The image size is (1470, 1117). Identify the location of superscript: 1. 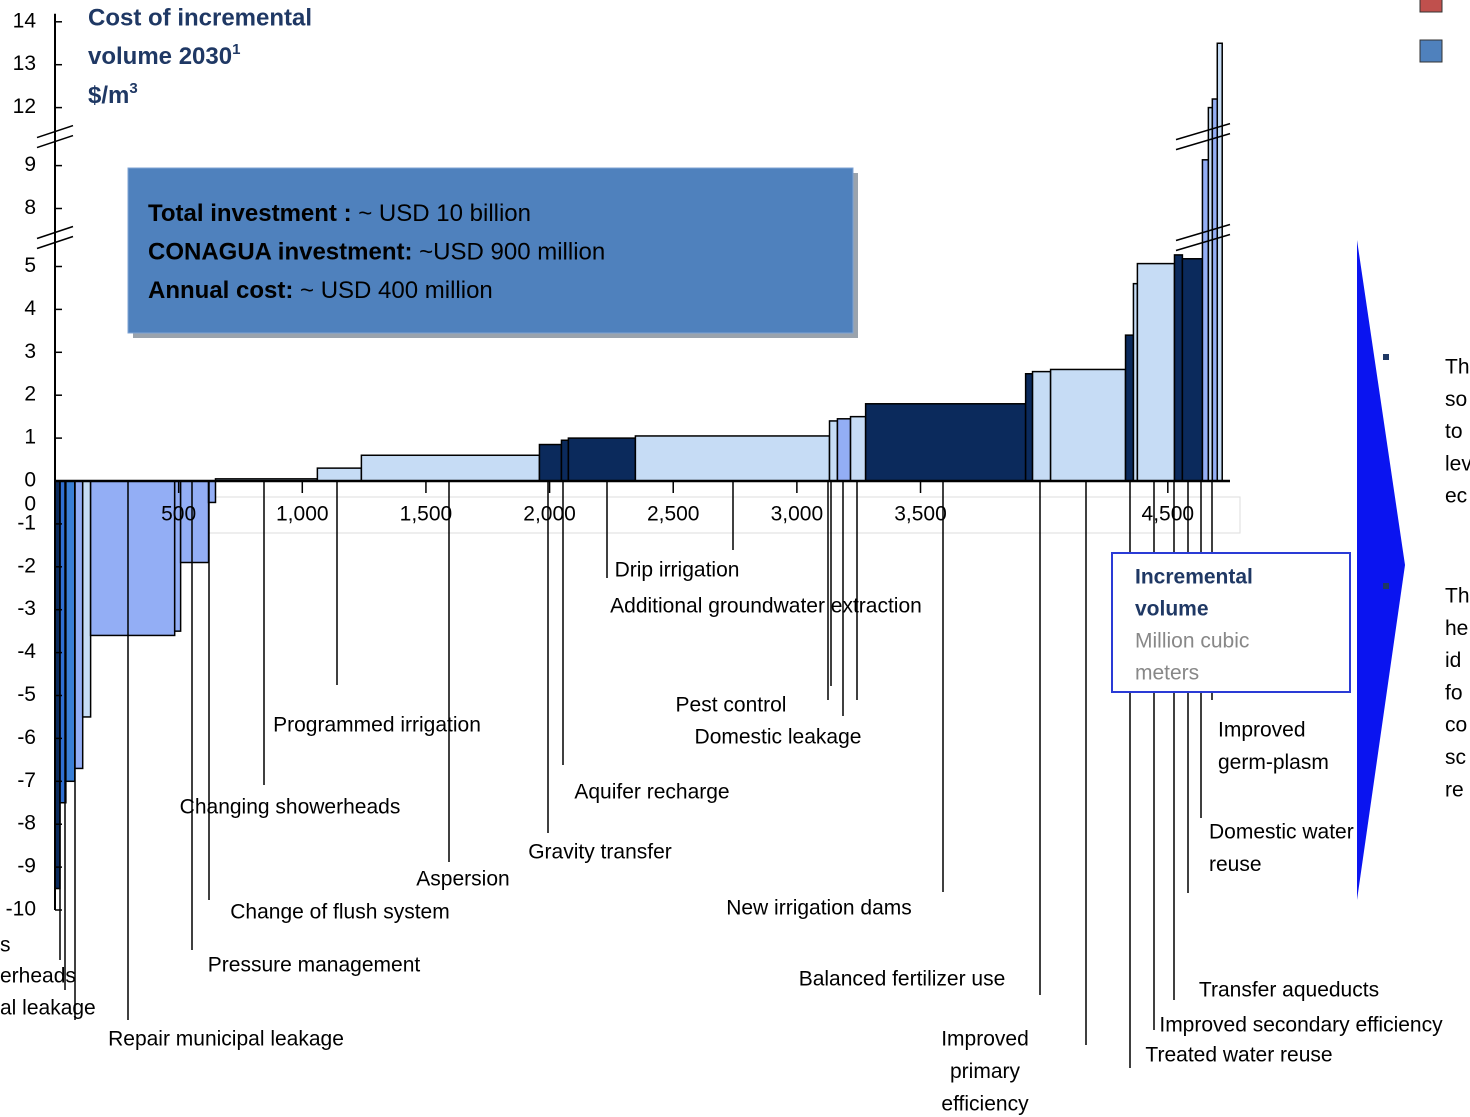
(236, 49).